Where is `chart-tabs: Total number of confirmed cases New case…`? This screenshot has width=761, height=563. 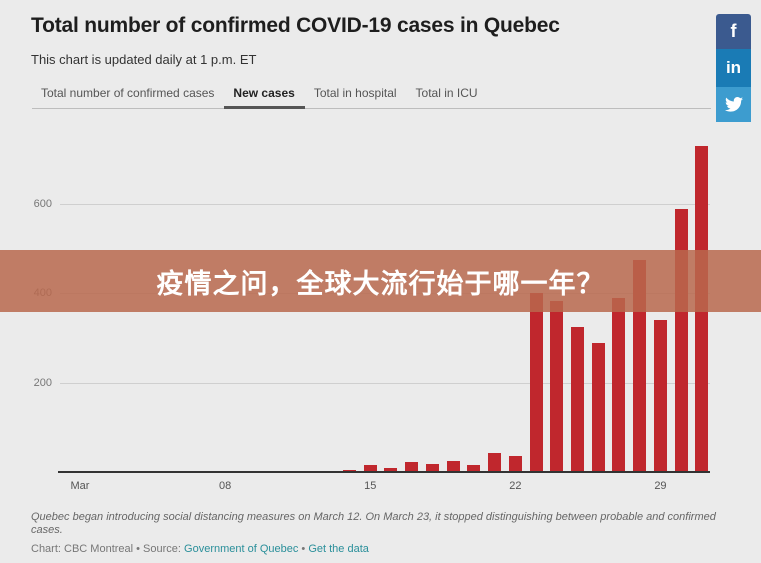
chart-tabs: Total number of confirmed cases New case… is located at coordinates (371, 94).